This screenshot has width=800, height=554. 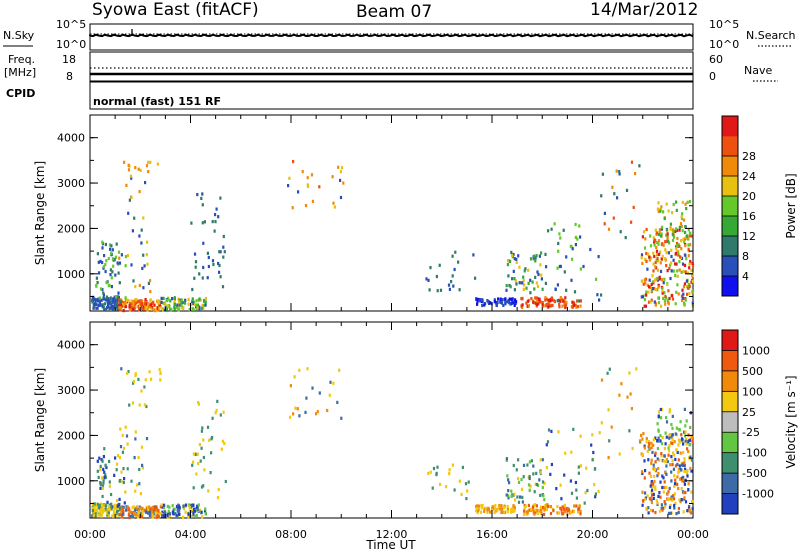 I want to click on colorbar-label: Power [dB], so click(x=791, y=205).